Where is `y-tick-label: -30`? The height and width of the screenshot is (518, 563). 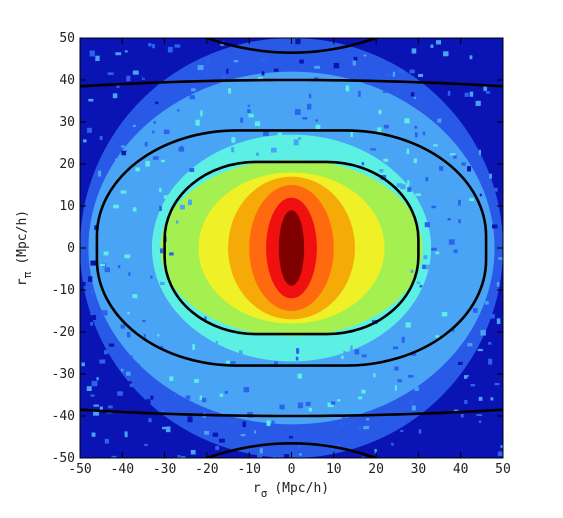
y-tick-label: -30 is located at coordinates (63, 374).